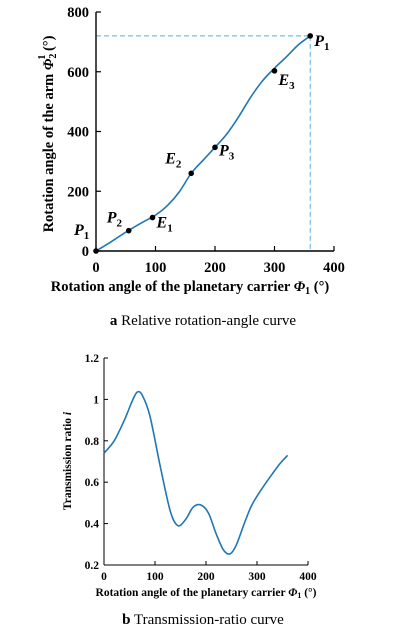 This screenshot has height=632, width=406. I want to click on chart-a-y-tick-label: 200, so click(78, 192).